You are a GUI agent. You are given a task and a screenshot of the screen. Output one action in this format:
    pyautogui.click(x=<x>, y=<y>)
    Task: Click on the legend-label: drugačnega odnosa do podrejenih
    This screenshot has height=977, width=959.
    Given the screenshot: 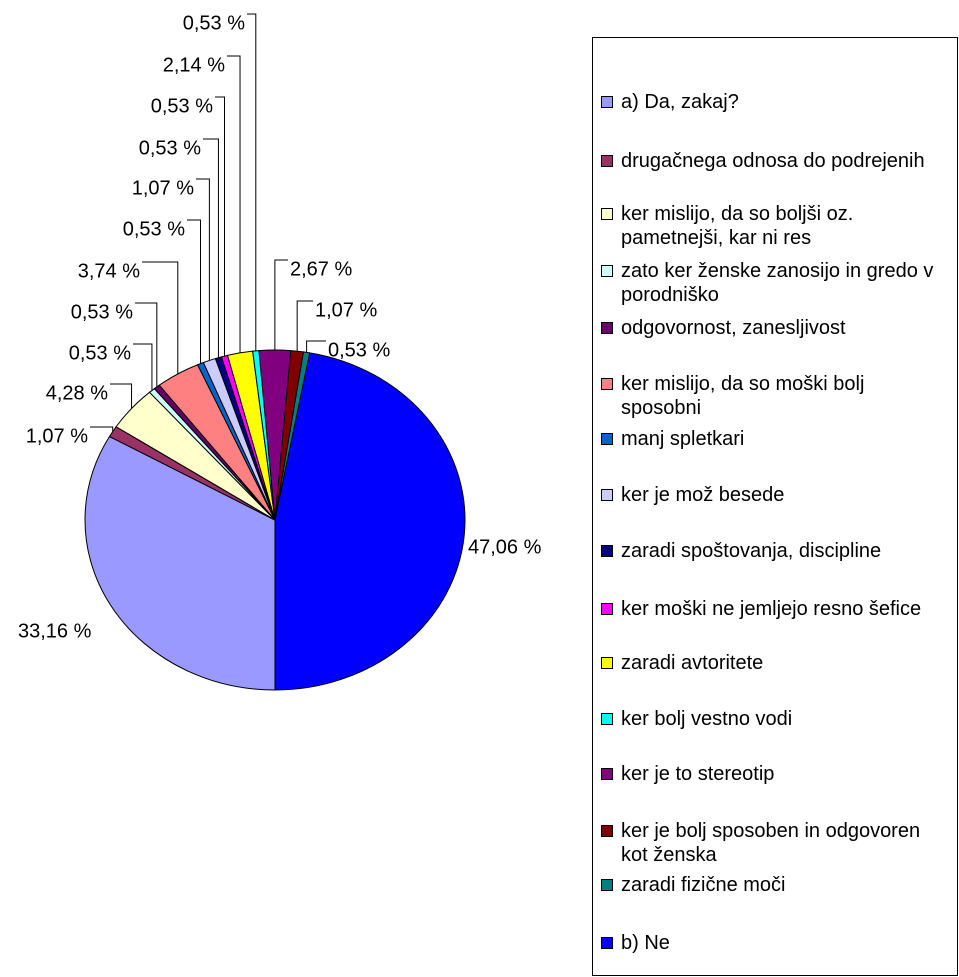 What is the action you would take?
    pyautogui.click(x=773, y=161)
    